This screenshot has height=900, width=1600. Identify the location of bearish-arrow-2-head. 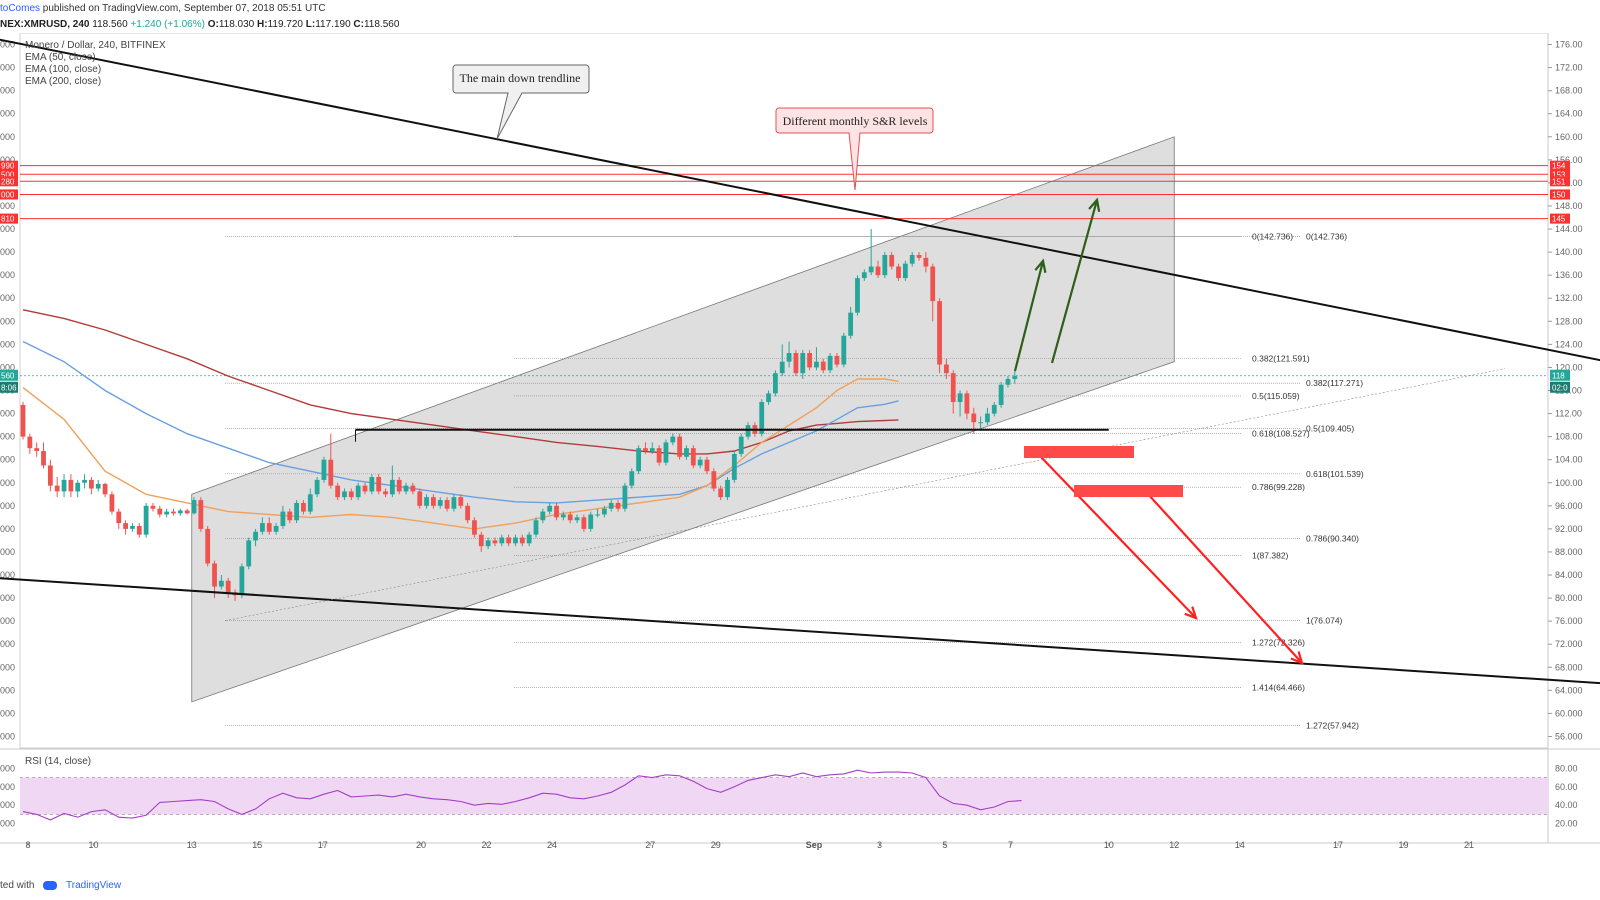
(1297, 658).